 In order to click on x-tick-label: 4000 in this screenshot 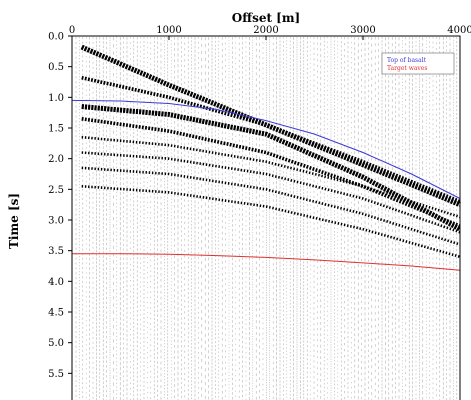, I will do `click(459, 30)`.